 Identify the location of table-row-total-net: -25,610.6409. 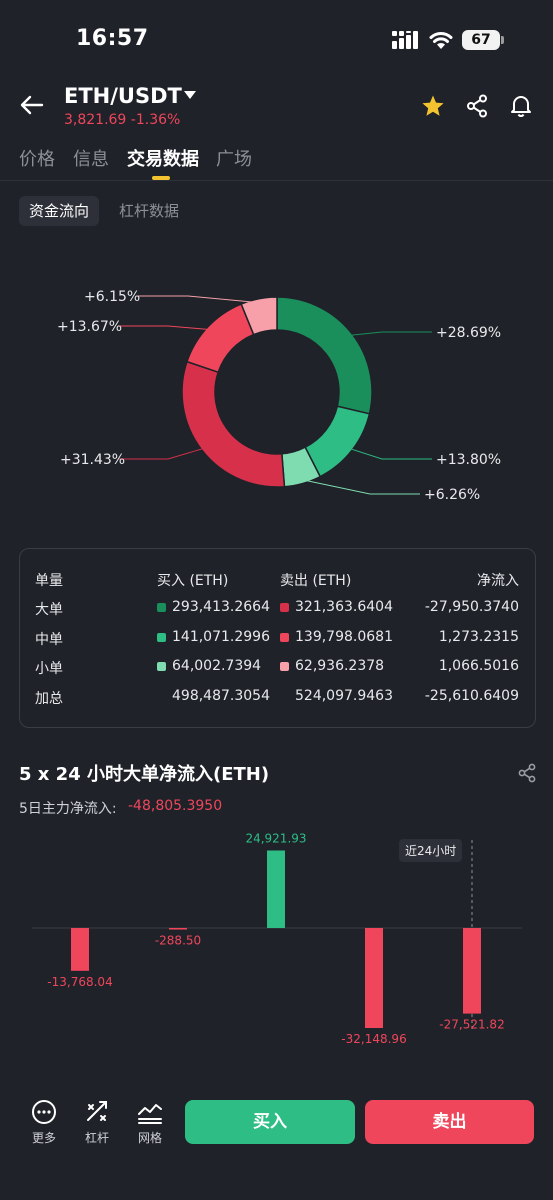
(471, 696).